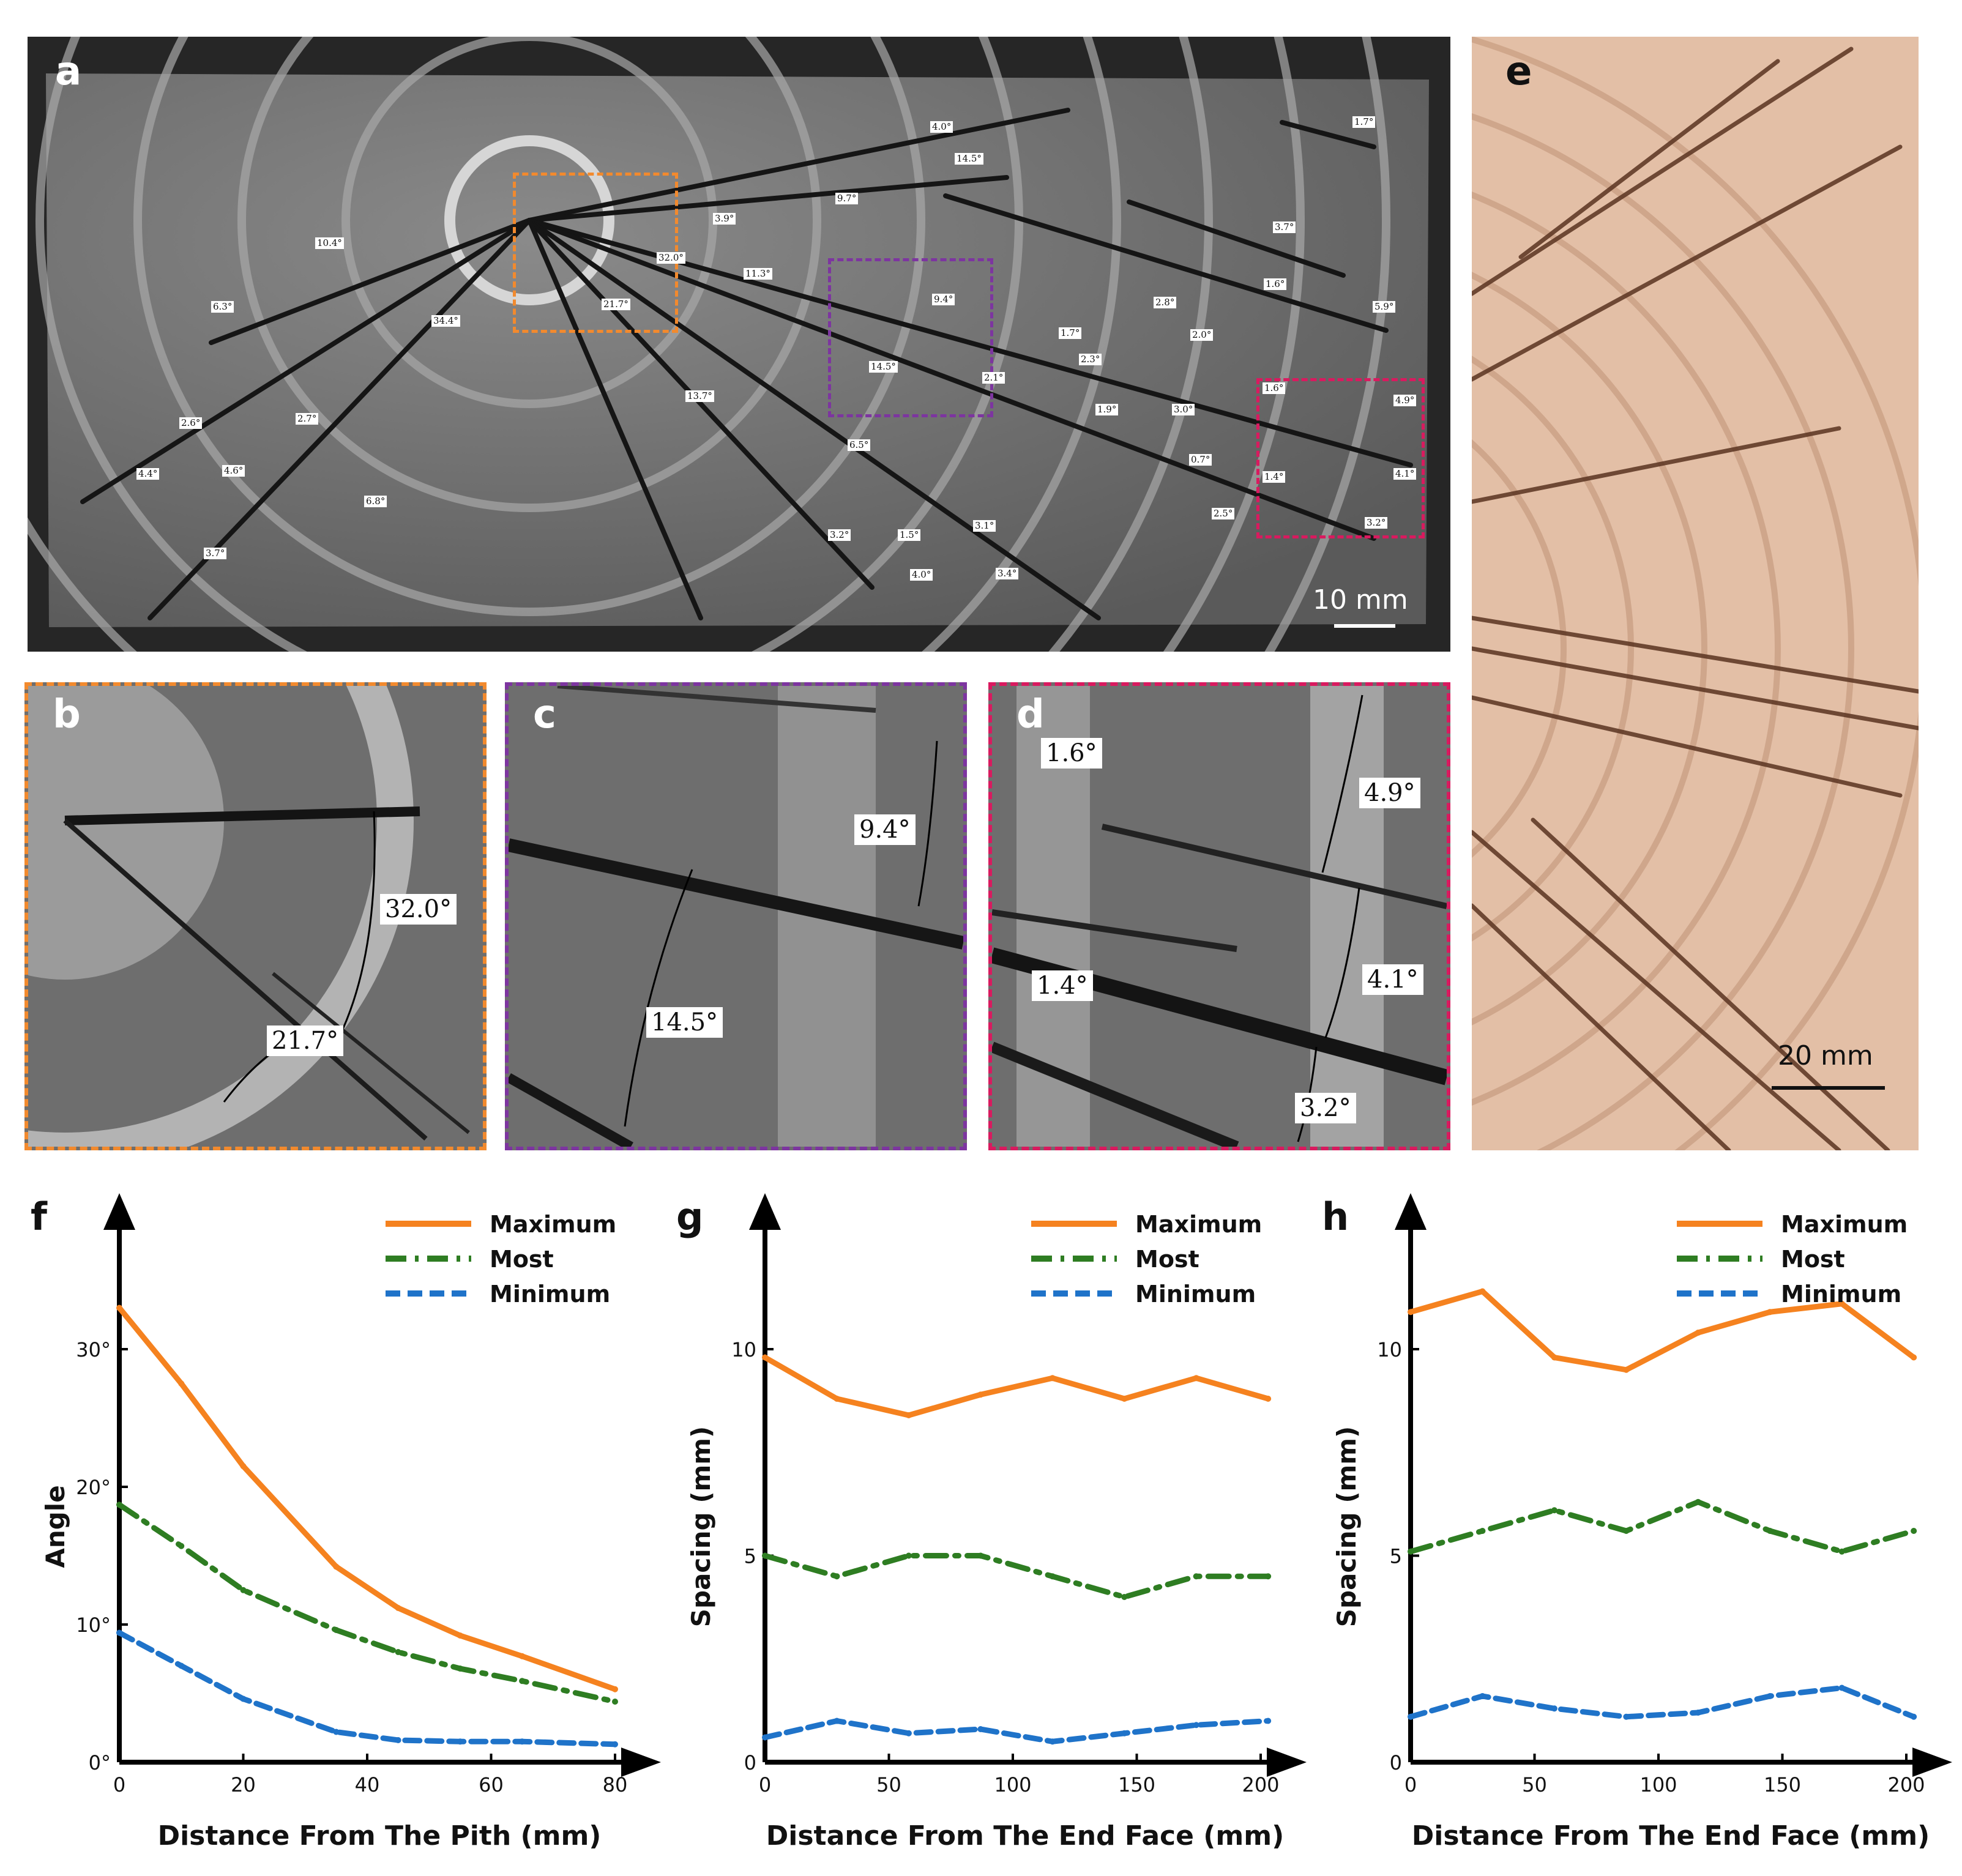 This screenshot has width=1962, height=1876. I want to click on angle-annotation: 32.0°, so click(671, 258).